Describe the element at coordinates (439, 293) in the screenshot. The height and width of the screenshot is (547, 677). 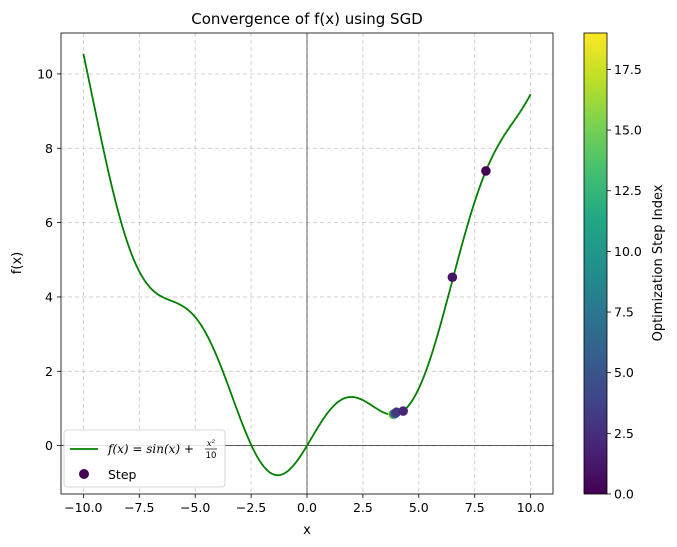
I see `step-points` at that location.